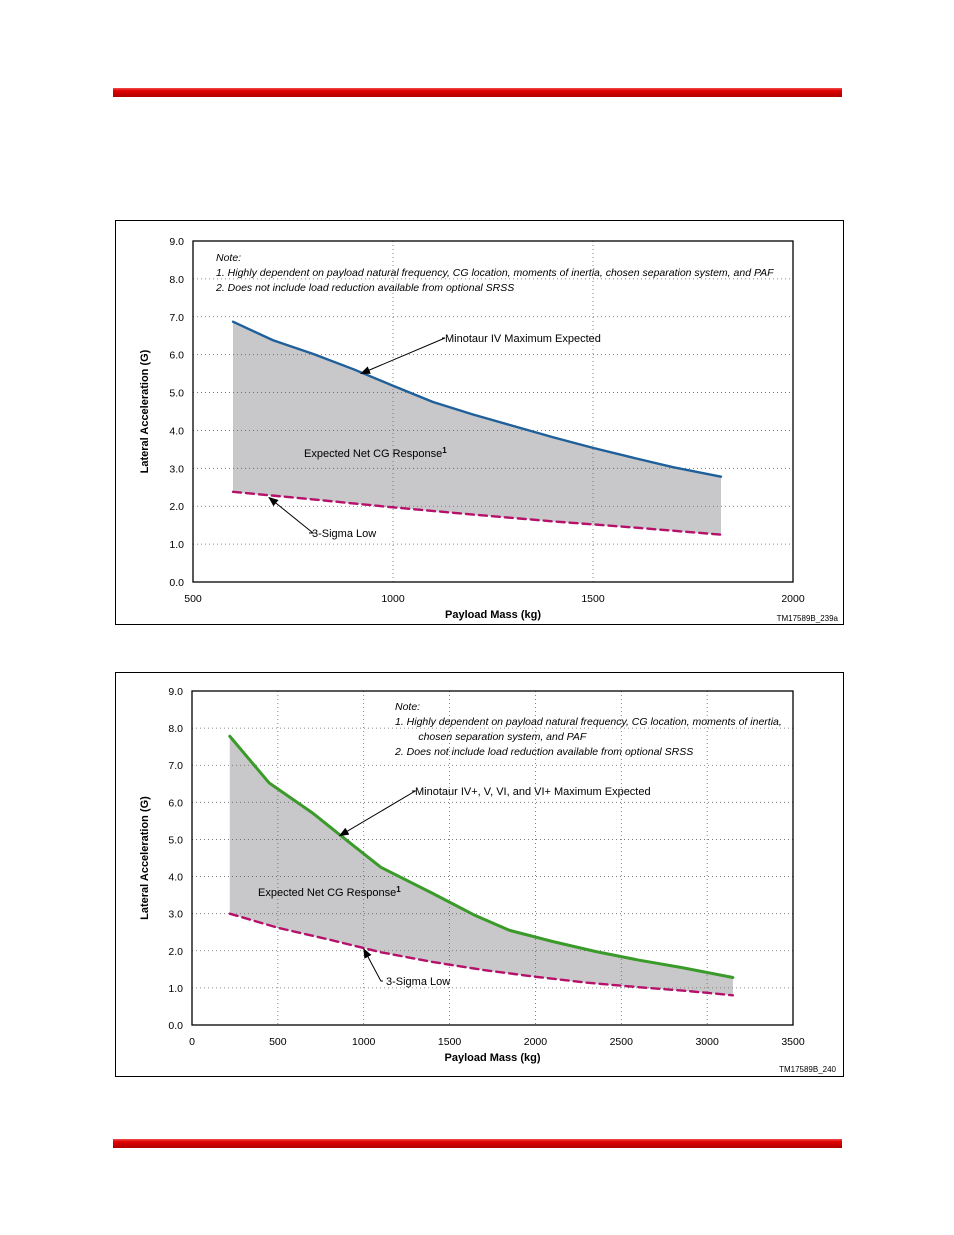  Describe the element at coordinates (523, 339) in the screenshot. I see `max-expected-label: Minotaur IV Maximum Expected` at that location.